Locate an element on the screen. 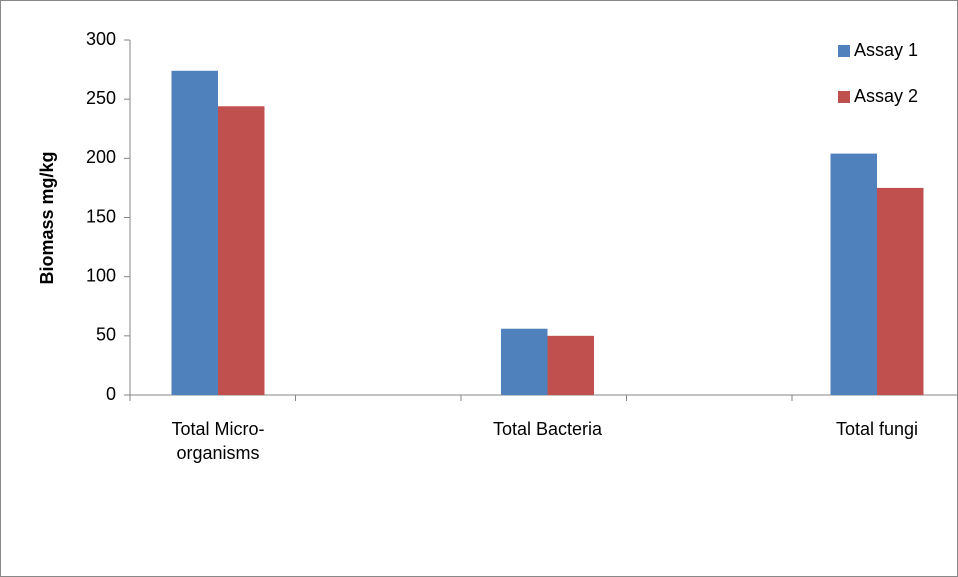 Image resolution: width=958 pixels, height=577 pixels. y-tick-label: 50 is located at coordinates (106, 335).